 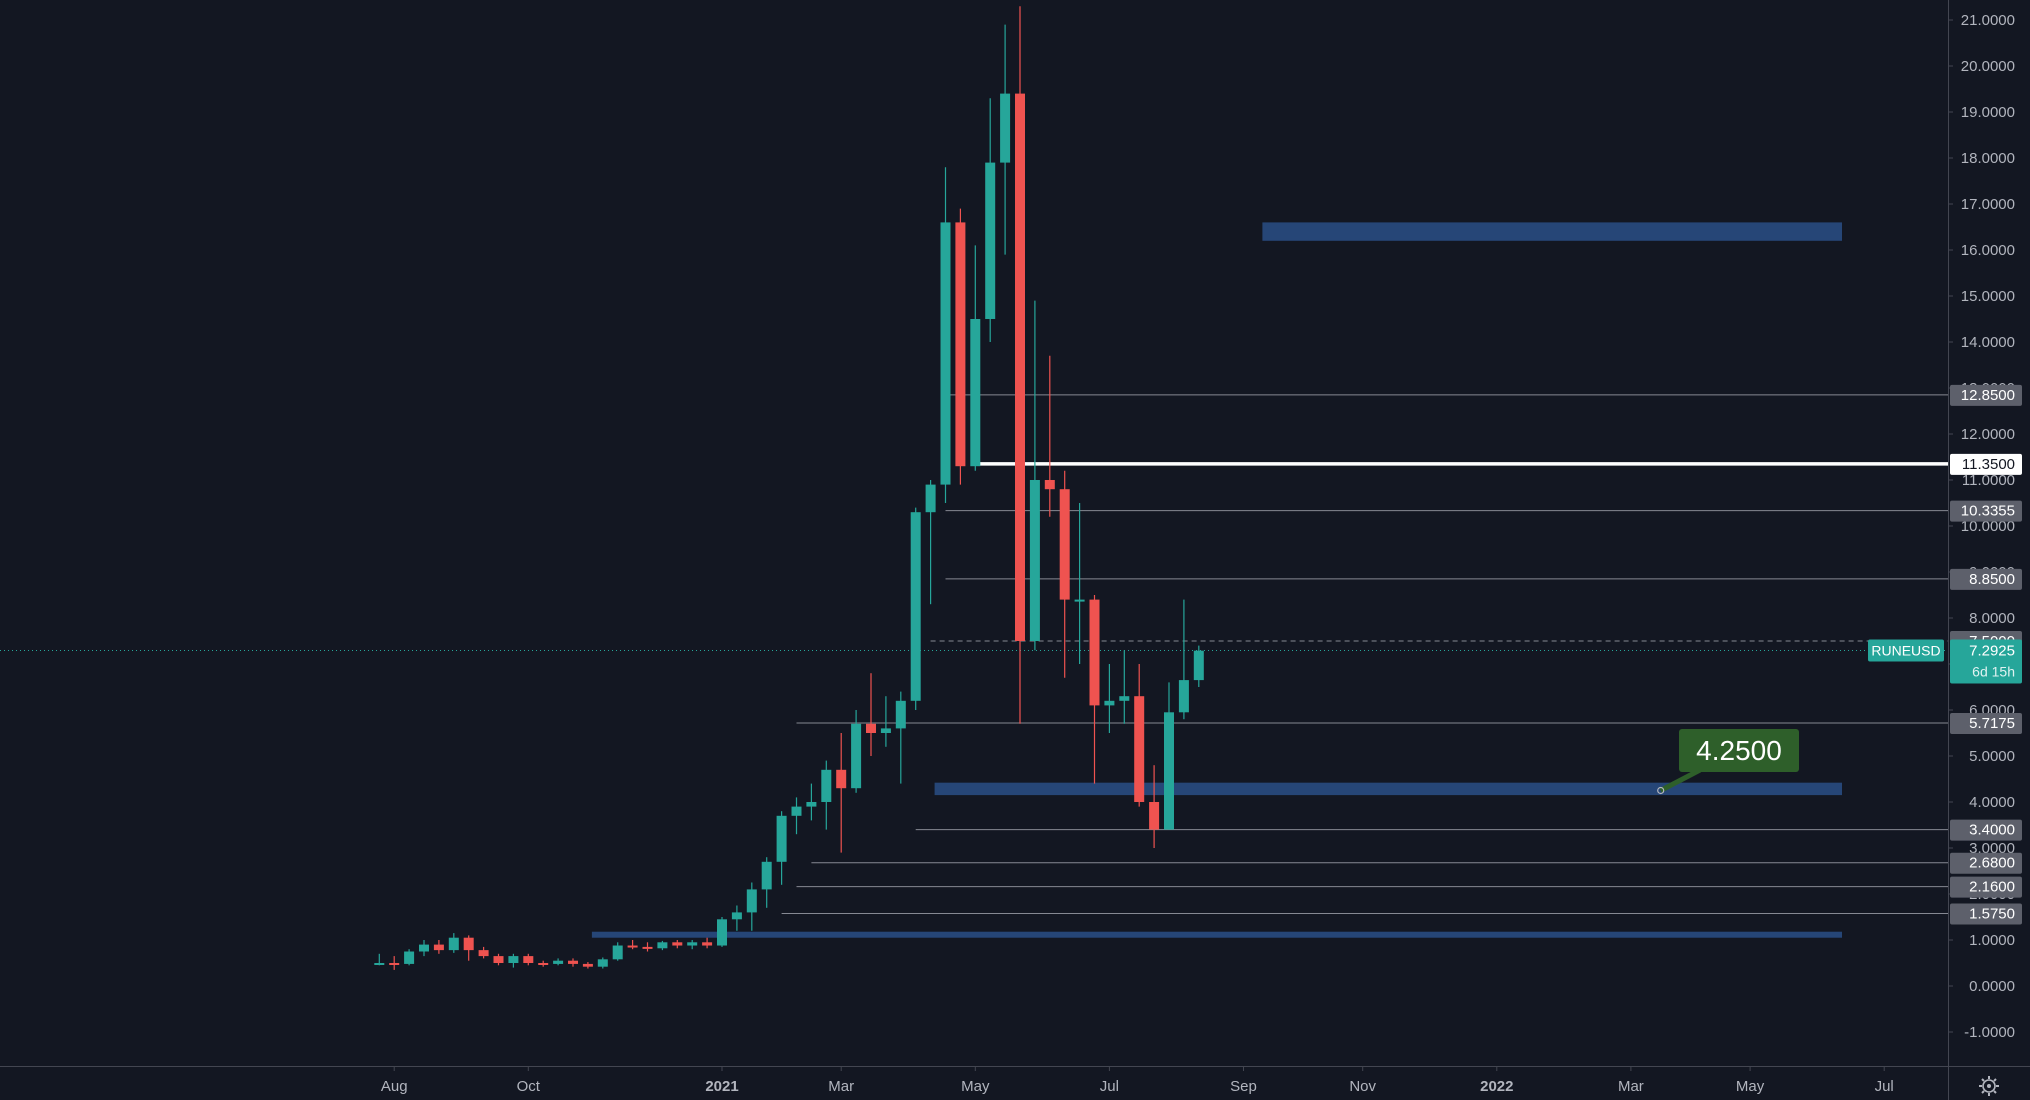 I want to click on y-tick-label: 21.0000, so click(x=1988, y=20).